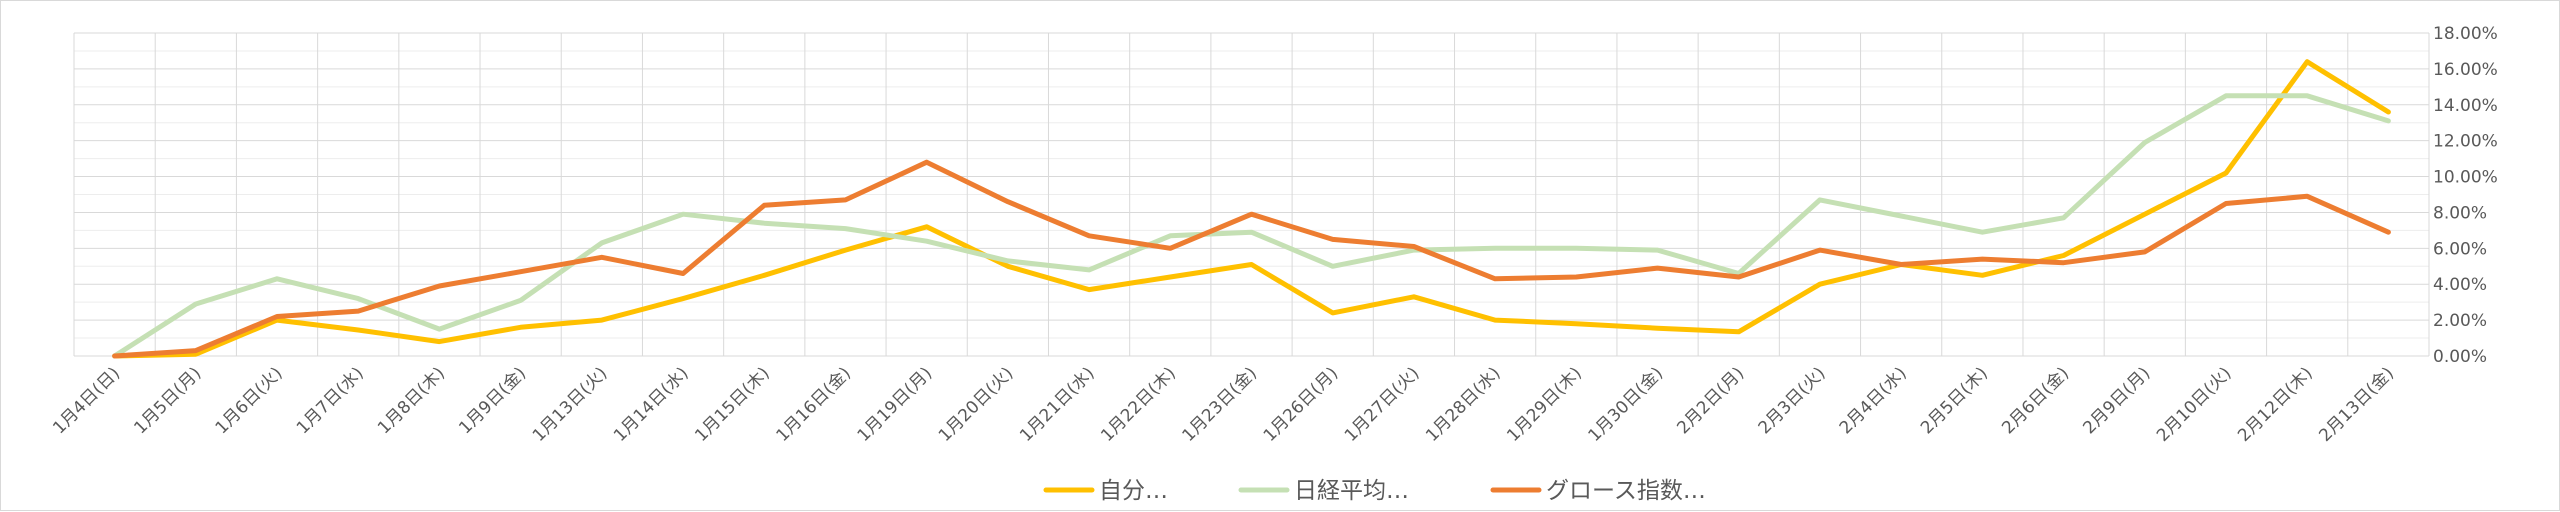  Describe the element at coordinates (1873, 400) in the screenshot. I see `x-tick-label: 2月4日(水)` at that location.